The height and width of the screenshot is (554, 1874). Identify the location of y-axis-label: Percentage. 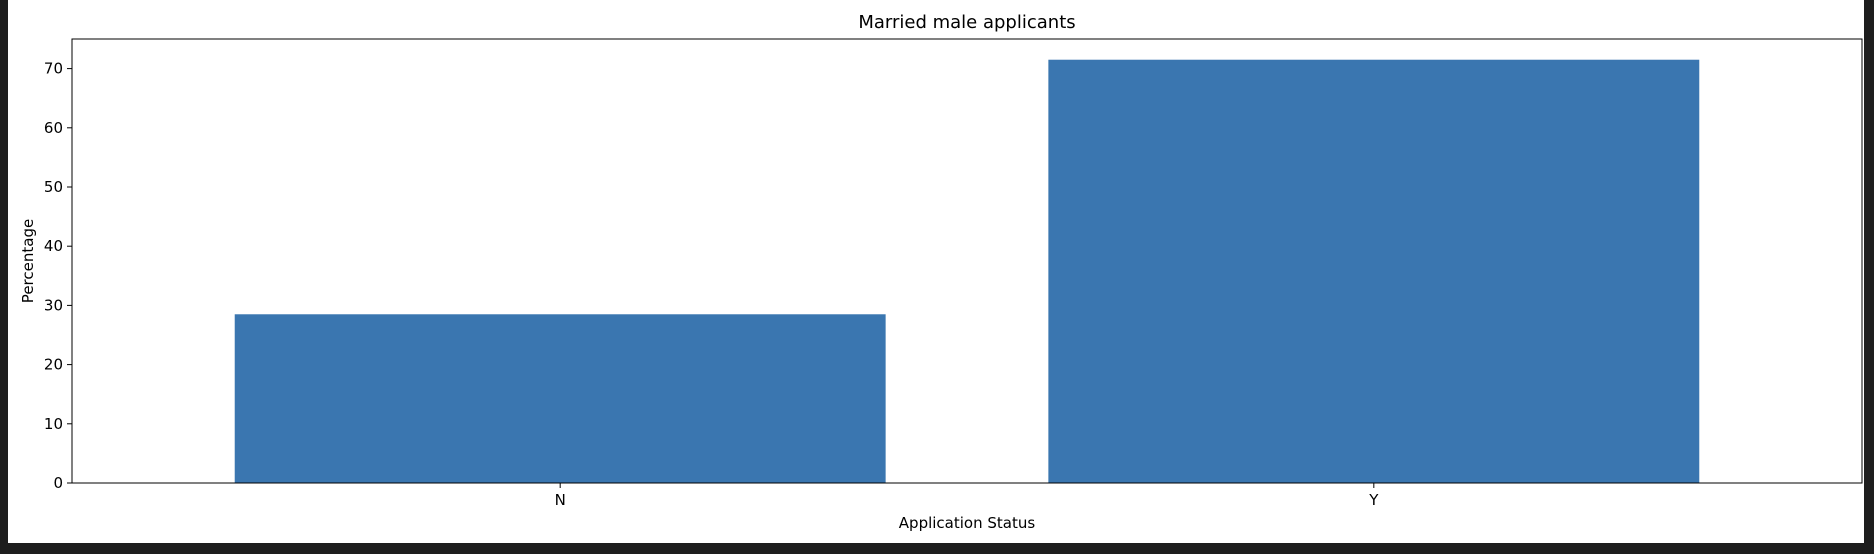
(28, 261).